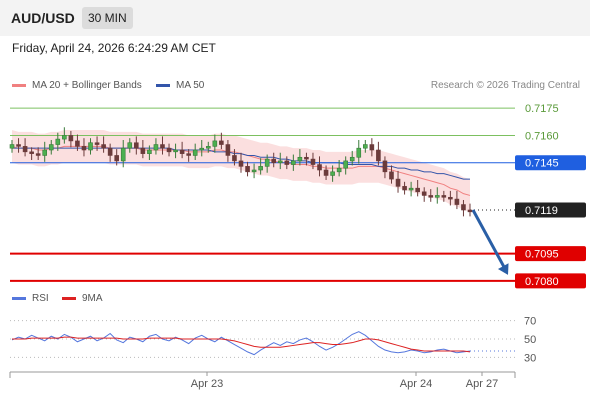 This screenshot has width=590, height=400. What do you see at coordinates (530, 358) in the screenshot?
I see `rsi-tick-label: 30` at bounding box center [530, 358].